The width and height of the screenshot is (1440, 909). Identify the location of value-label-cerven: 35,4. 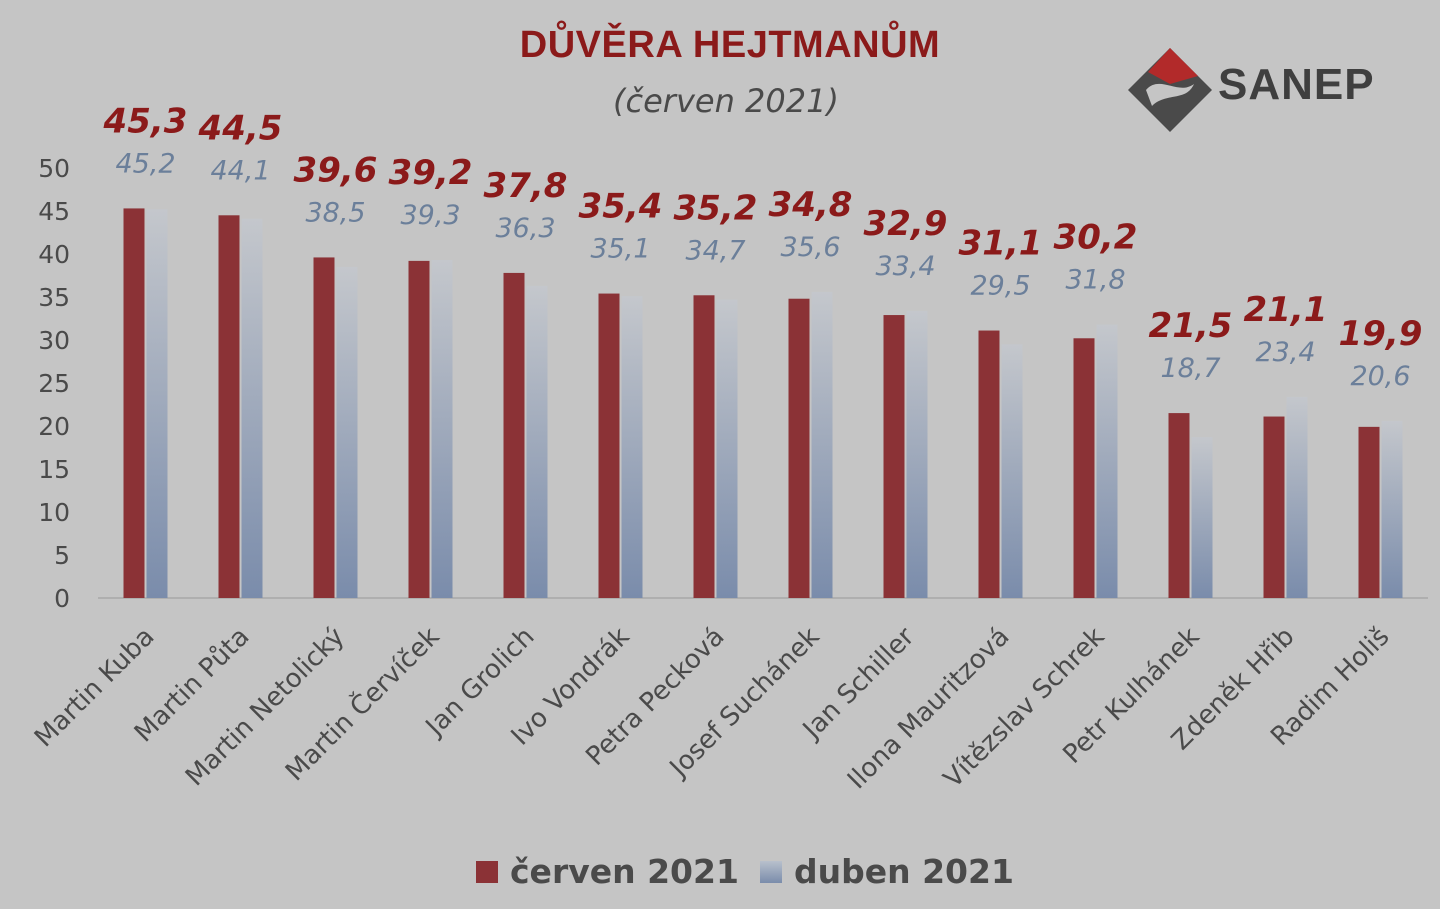
(621, 207).